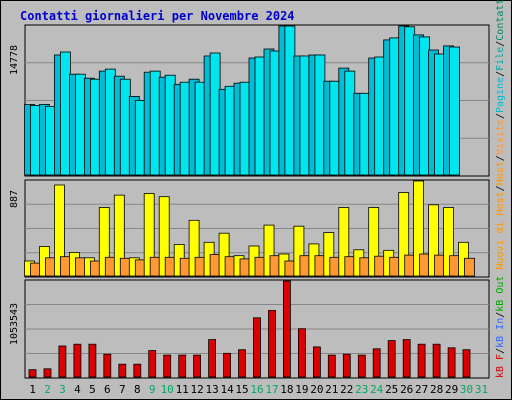  Describe the element at coordinates (92, 389) in the screenshot. I see `x-tick-label: 5` at that location.